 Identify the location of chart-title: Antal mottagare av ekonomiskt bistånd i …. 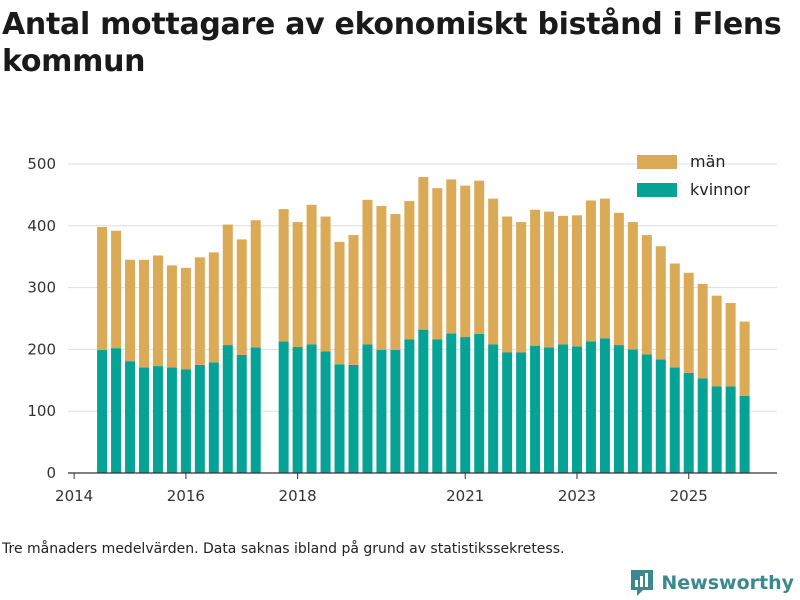
(392, 43).